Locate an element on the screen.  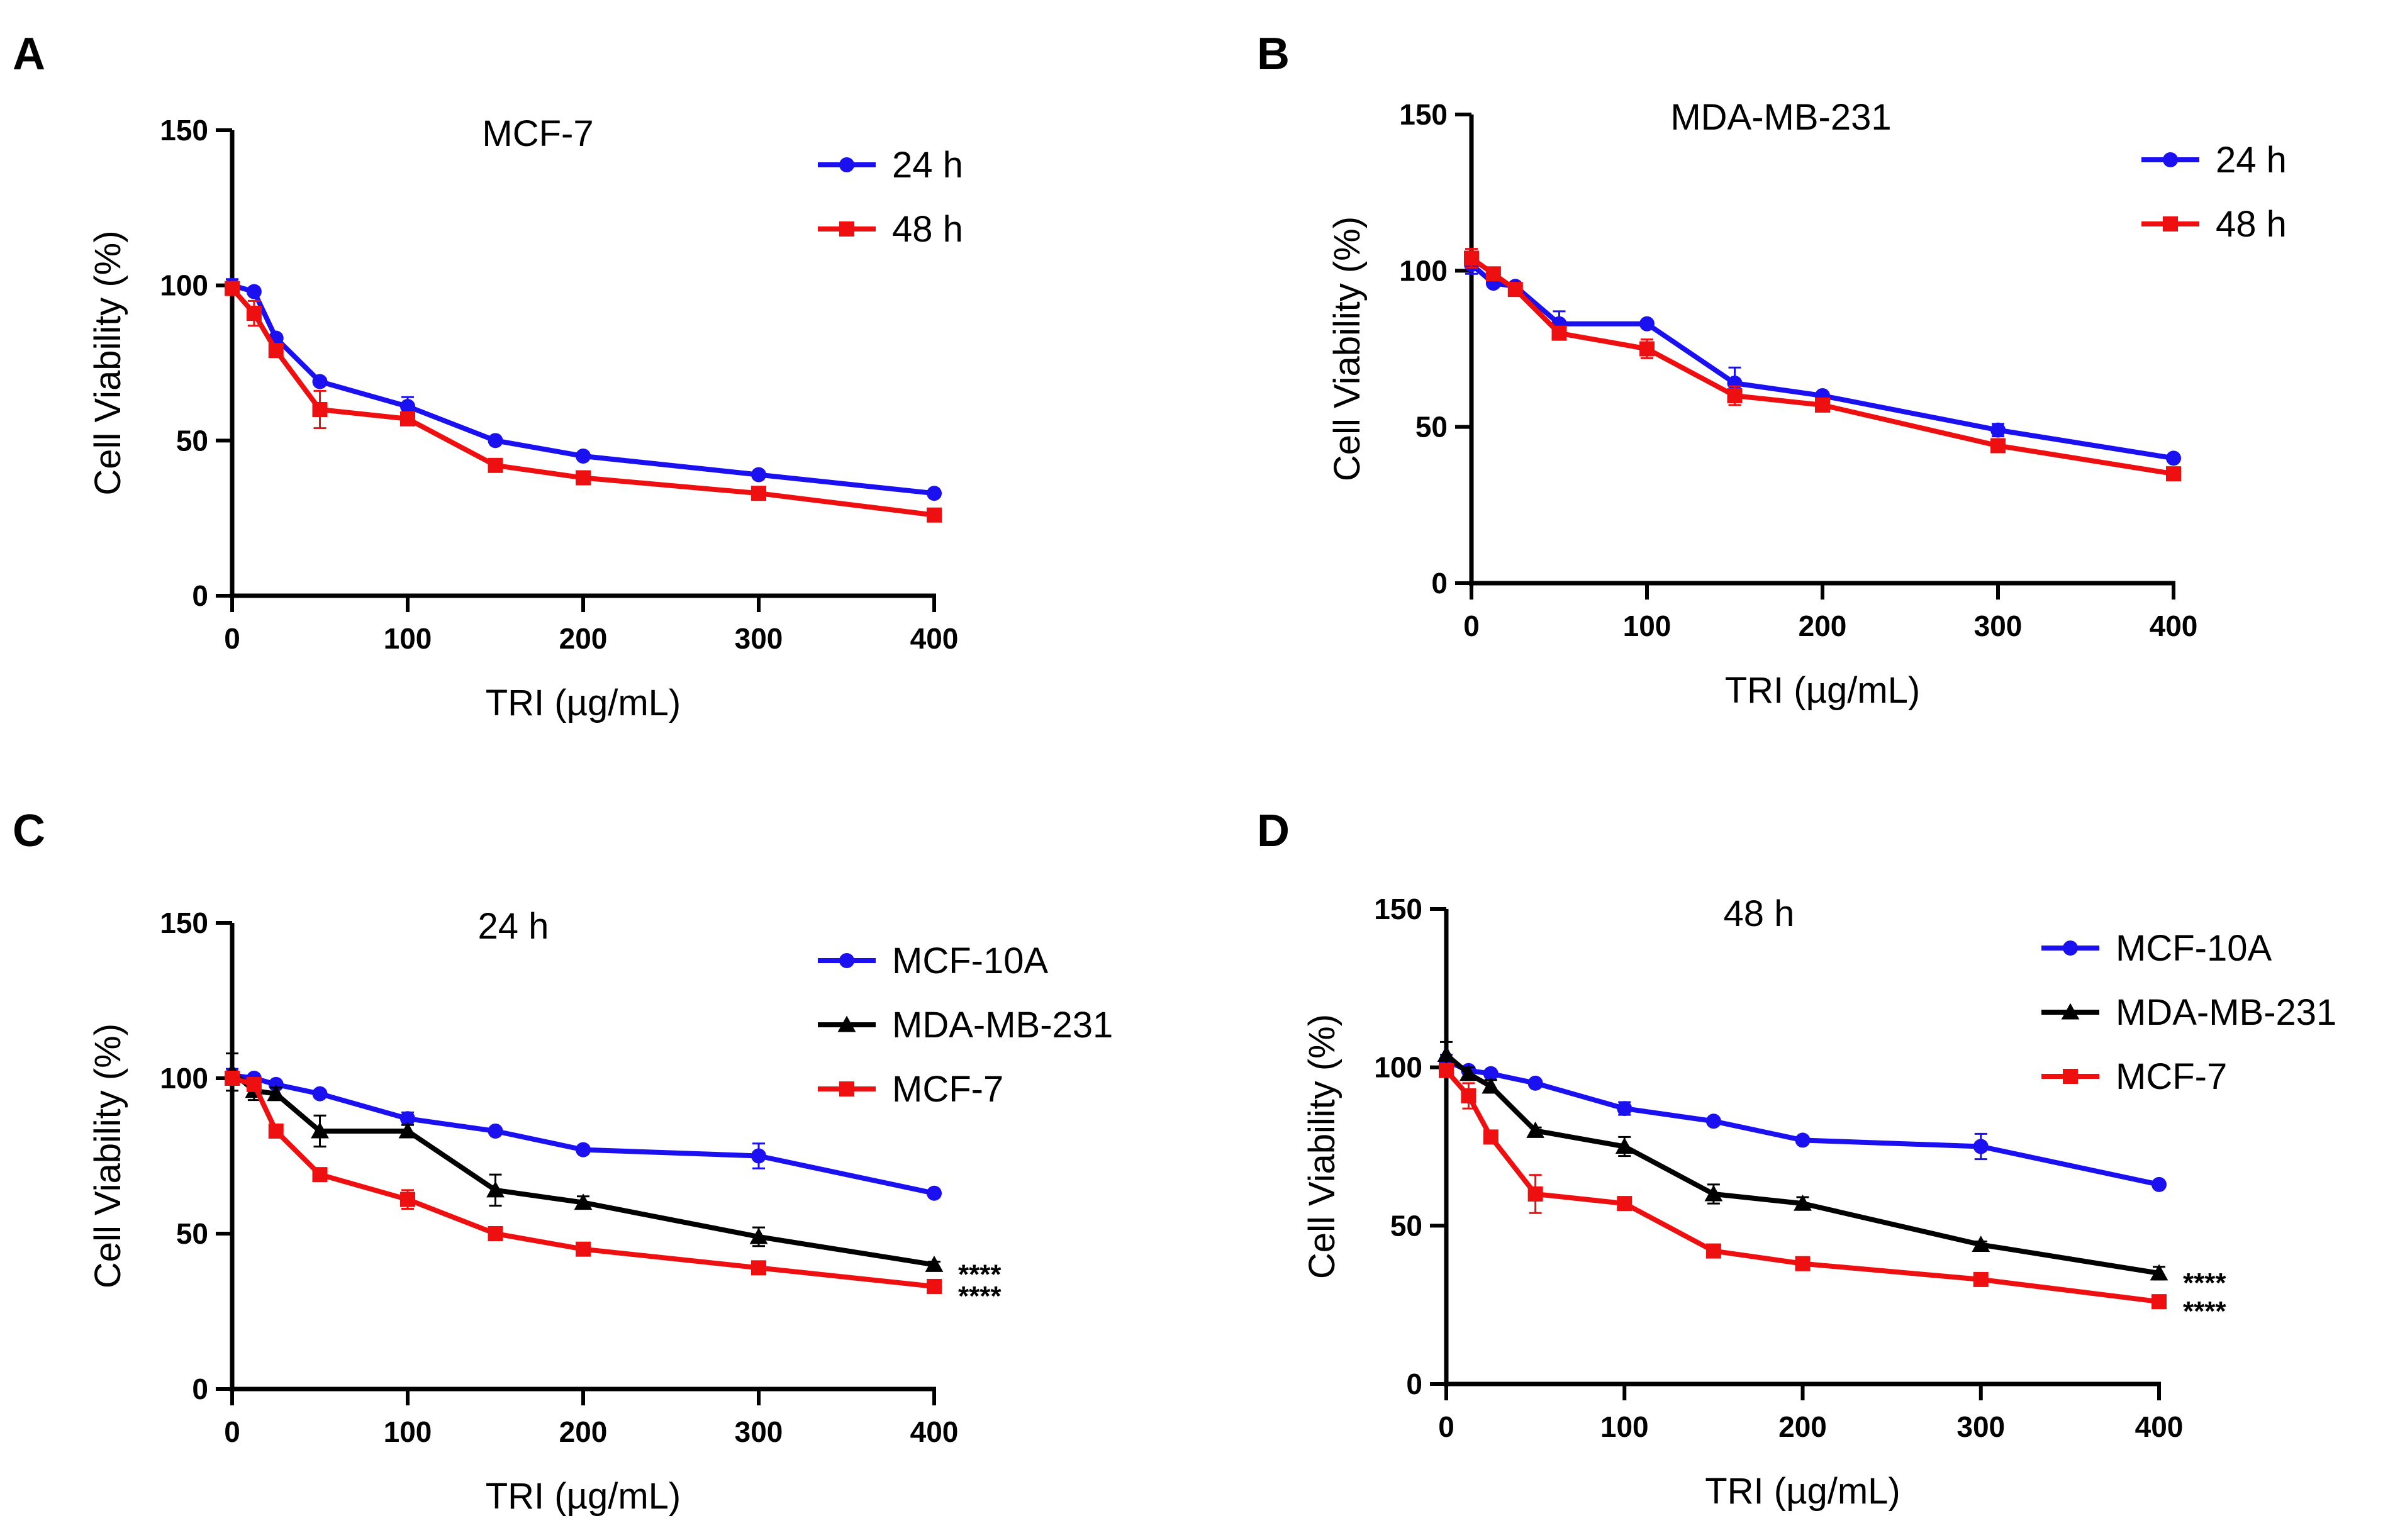
chart-title: 48 h is located at coordinates (1759, 914).